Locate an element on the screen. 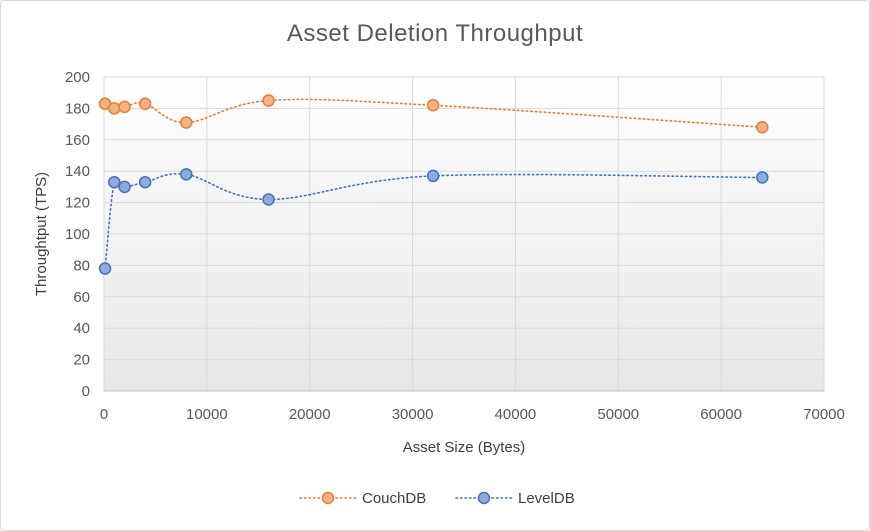 This screenshot has width=870, height=531. legend-label: LevelDB is located at coordinates (546, 498).